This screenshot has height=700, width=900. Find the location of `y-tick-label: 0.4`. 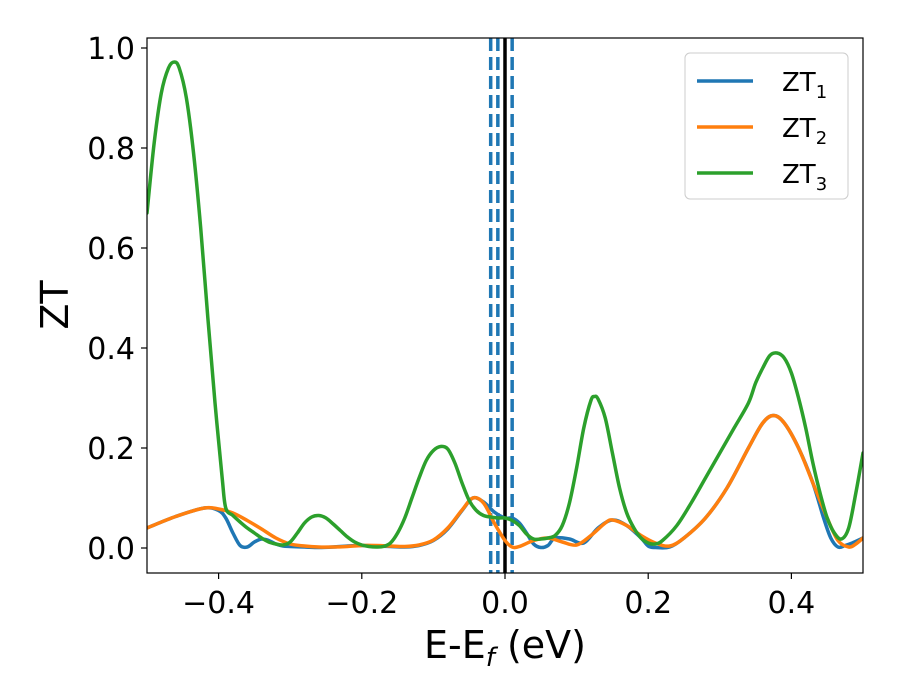

y-tick-label: 0.4 is located at coordinates (111, 349).